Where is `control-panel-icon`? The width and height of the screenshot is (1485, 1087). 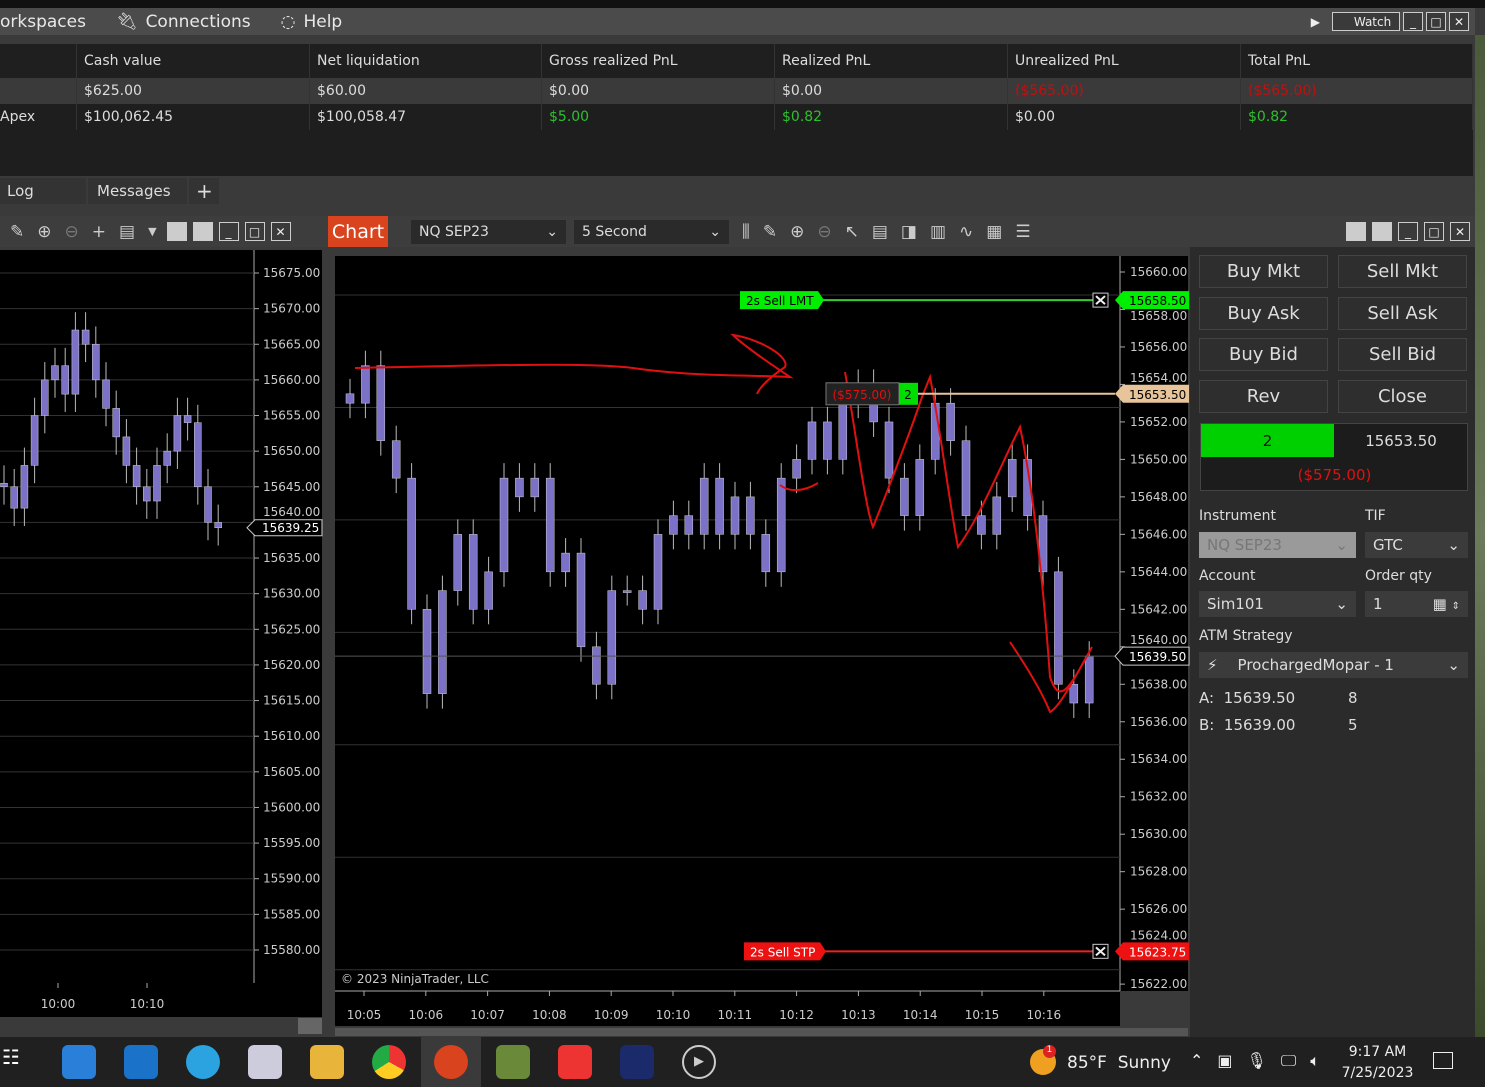 control-panel-icon is located at coordinates (265, 1062).